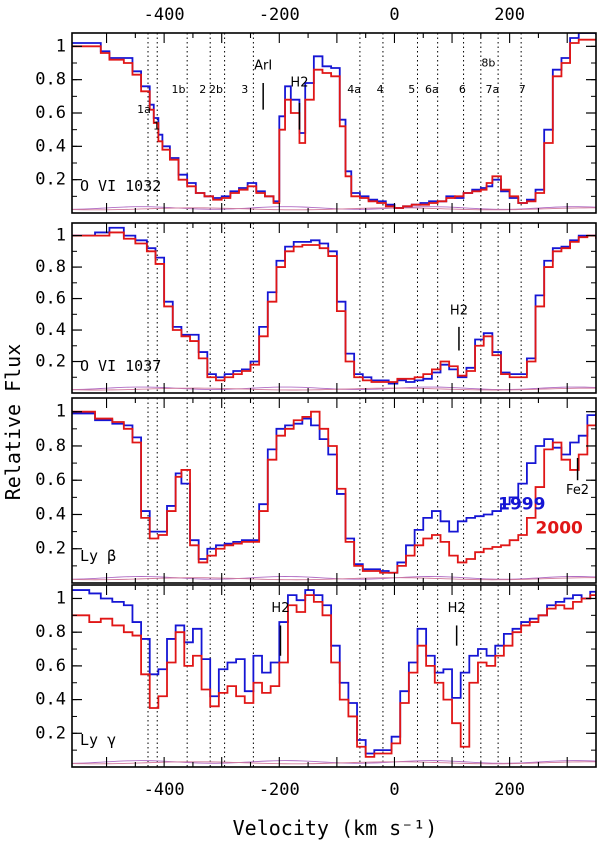 This screenshot has width=600, height=845. I want to click on panel-label: Ly β, so click(98, 556).